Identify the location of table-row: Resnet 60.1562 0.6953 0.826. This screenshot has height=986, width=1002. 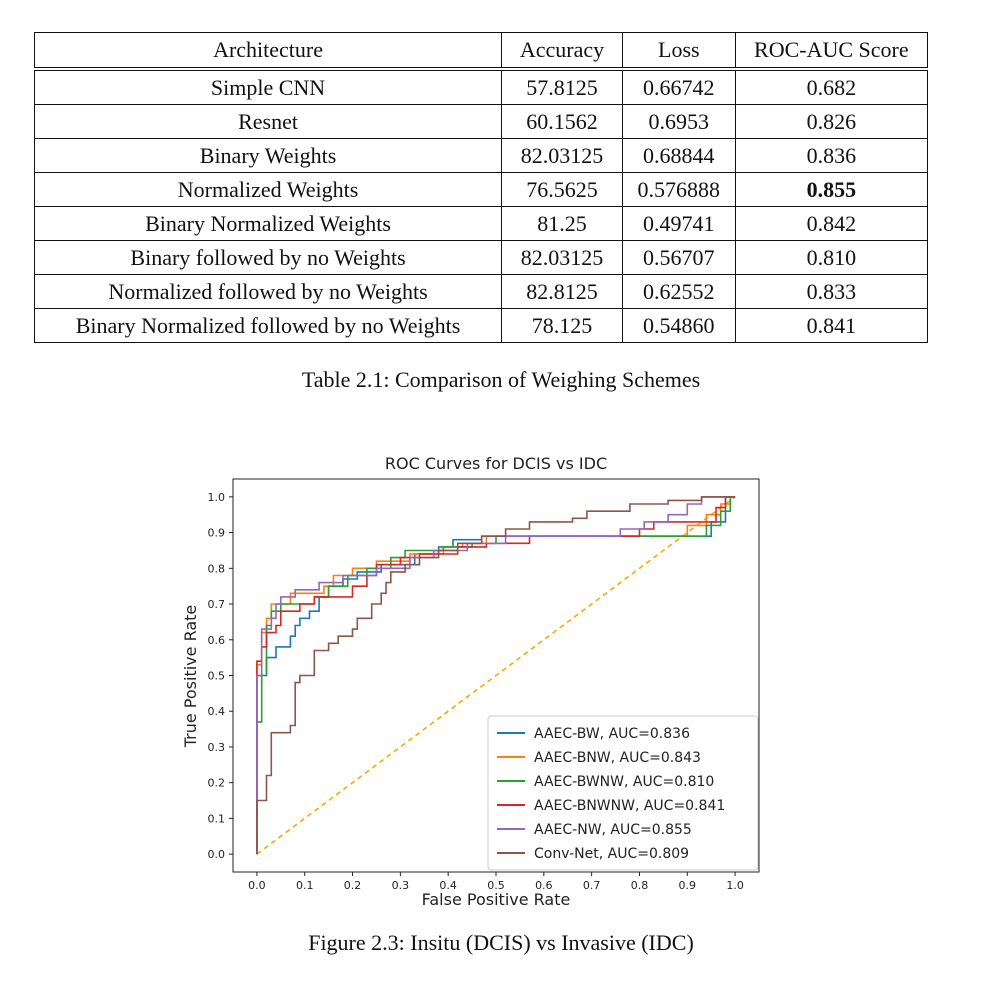
(481, 121).